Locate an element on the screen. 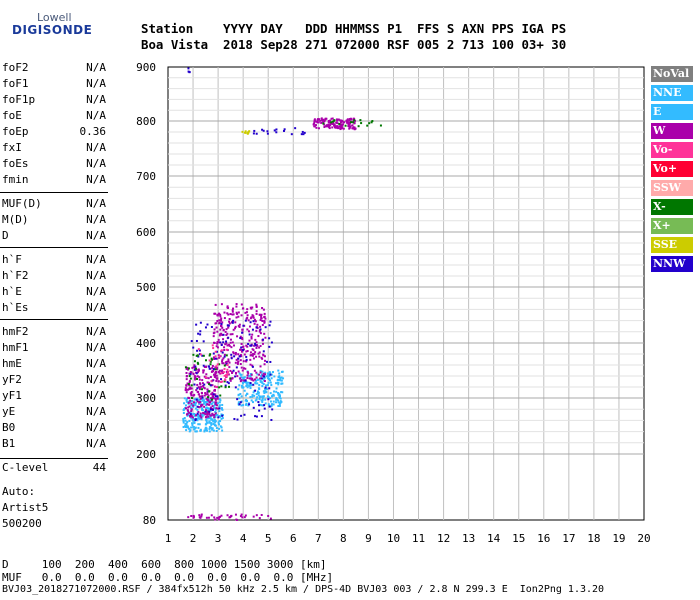 The image size is (700, 600). x-tick-label: 13 is located at coordinates (468, 538).